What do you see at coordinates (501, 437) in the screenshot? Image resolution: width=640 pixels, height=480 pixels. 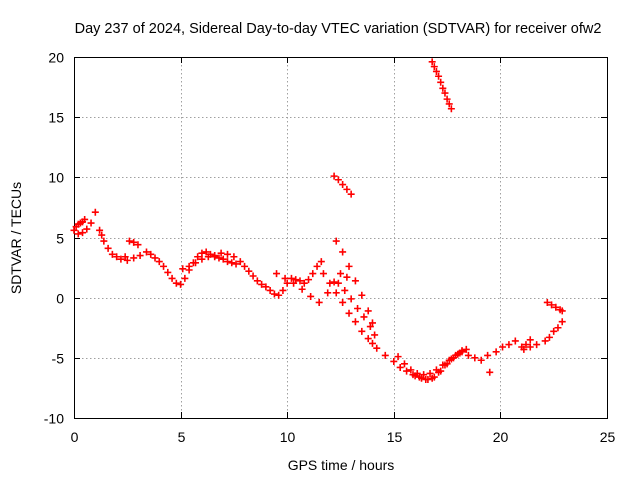 I see `x-tick-label: 20` at bounding box center [501, 437].